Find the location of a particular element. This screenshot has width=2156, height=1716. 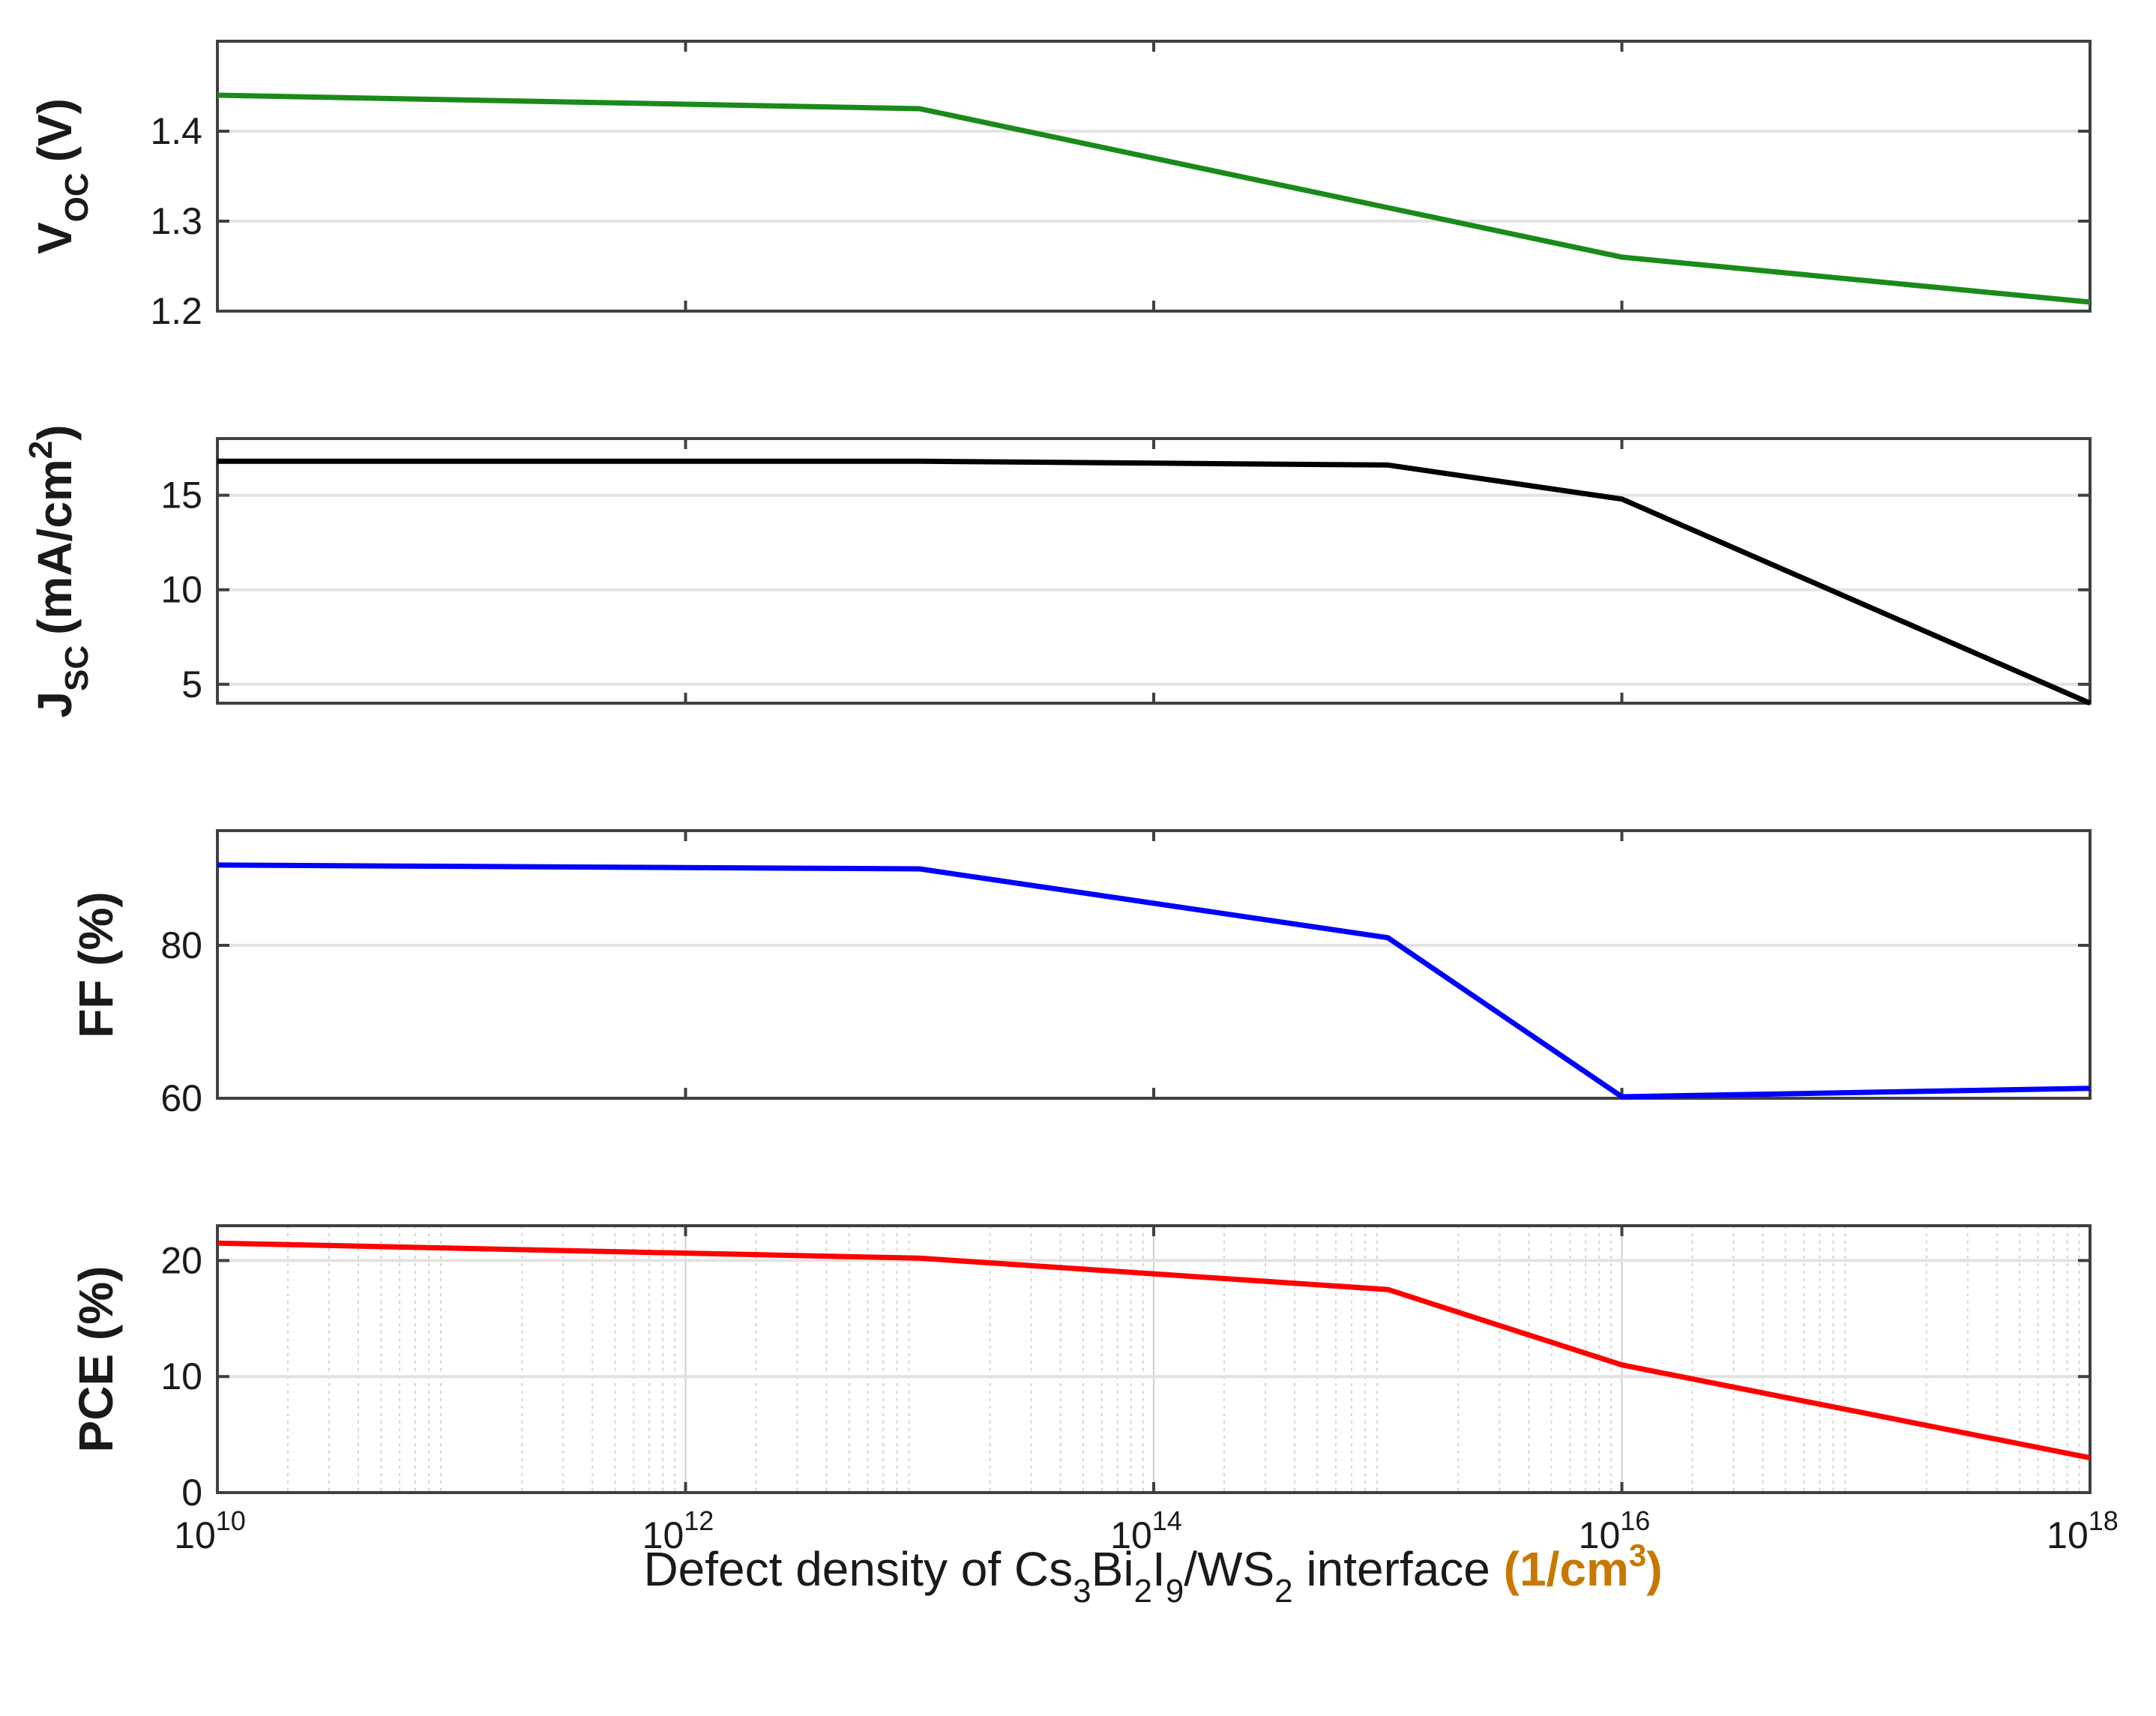

x-axis-label-p4: I is located at coordinates (1159, 1569).